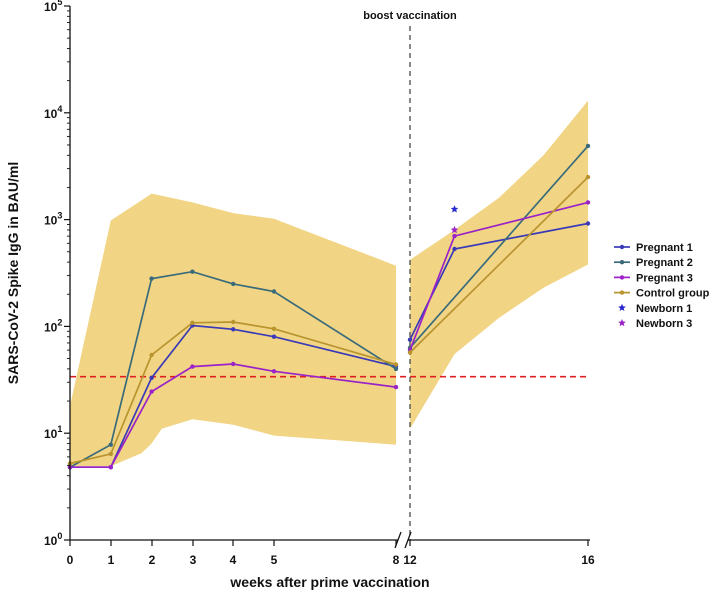  I want to click on legend-label: Pregnant 3, so click(664, 278).